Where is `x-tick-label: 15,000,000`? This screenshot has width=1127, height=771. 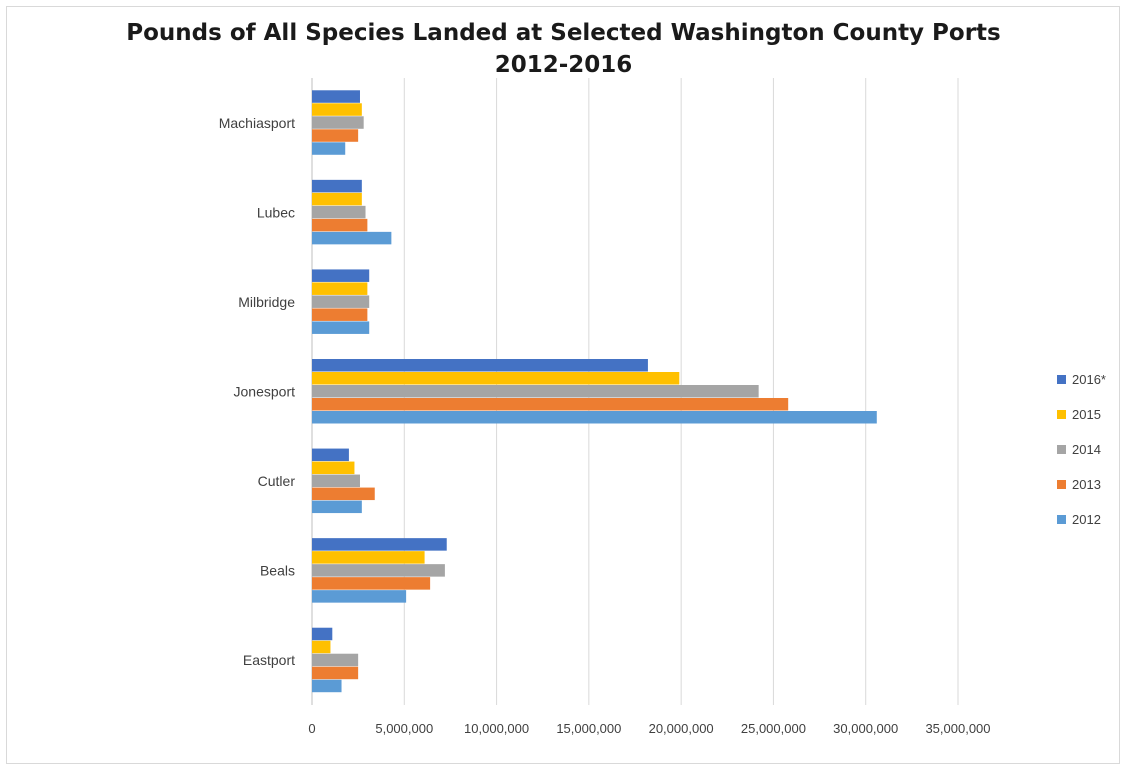 x-tick-label: 15,000,000 is located at coordinates (588, 728).